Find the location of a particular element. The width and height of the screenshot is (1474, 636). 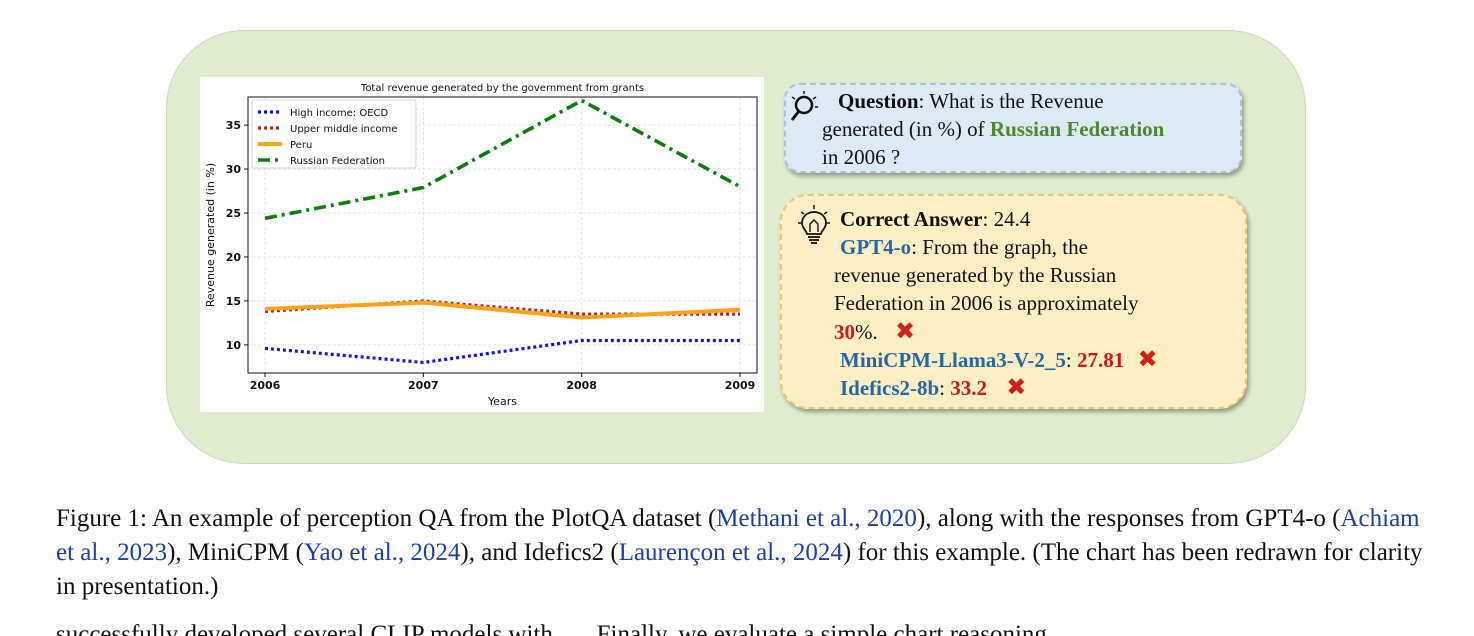

idefics-line: Idefics2-8b: 33.2 ✖ is located at coordinates (933, 387).